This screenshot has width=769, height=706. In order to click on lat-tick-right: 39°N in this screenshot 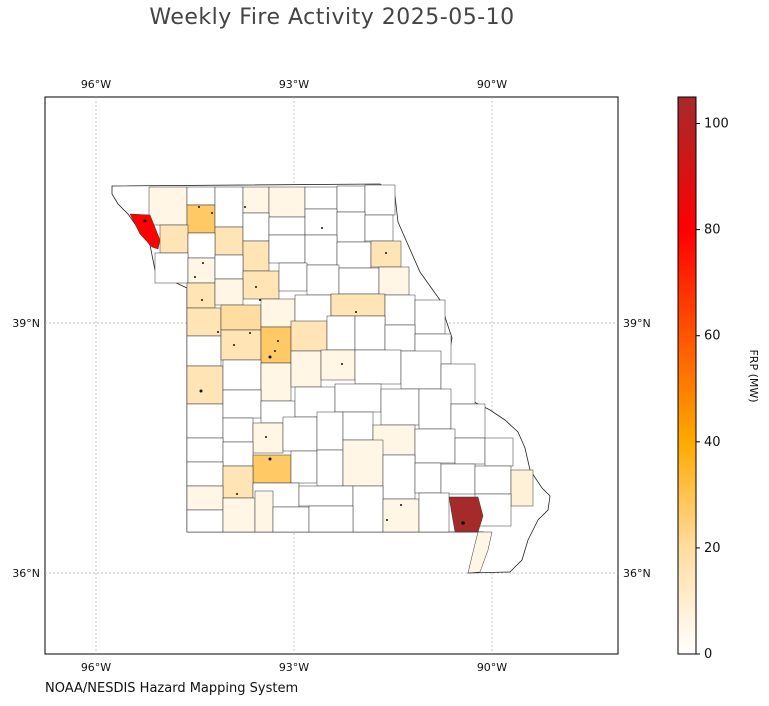, I will do `click(637, 323)`.